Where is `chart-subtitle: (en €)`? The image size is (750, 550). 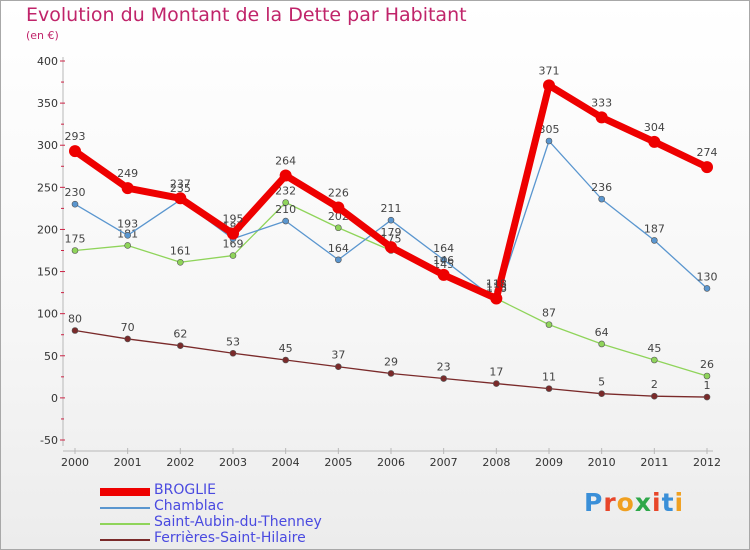 chart-subtitle: (en €) is located at coordinates (42, 35).